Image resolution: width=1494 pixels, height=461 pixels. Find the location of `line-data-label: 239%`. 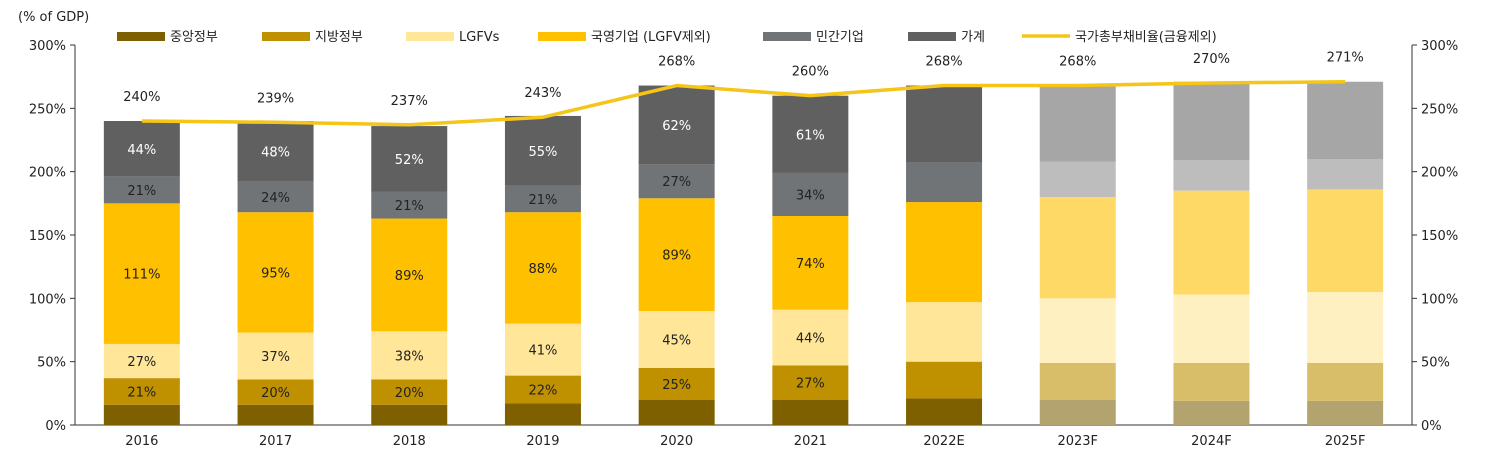

line-data-label: 239% is located at coordinates (275, 98).